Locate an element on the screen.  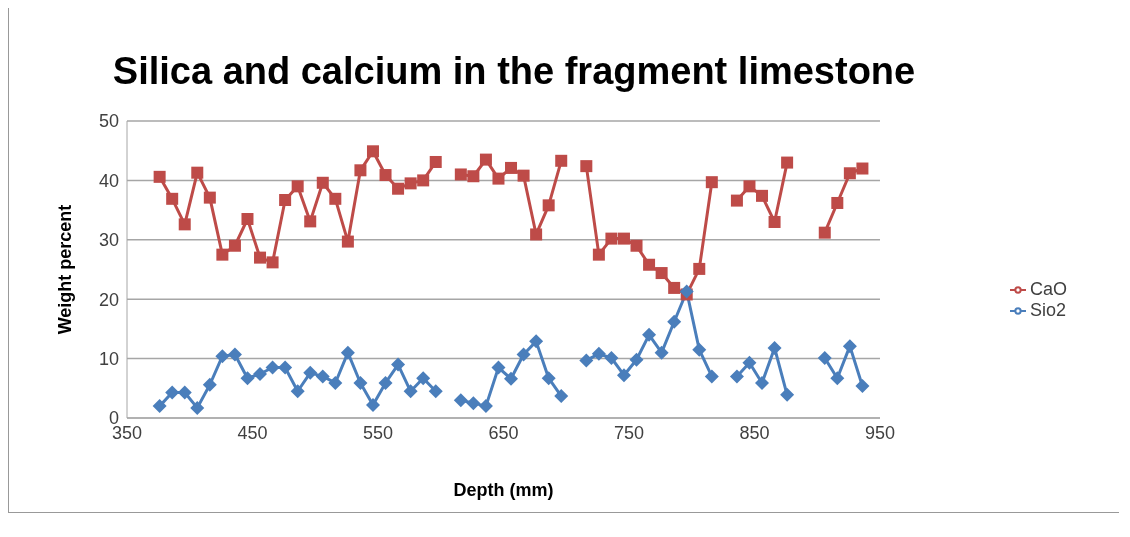
legend-label: Sio2 is located at coordinates (1048, 310).